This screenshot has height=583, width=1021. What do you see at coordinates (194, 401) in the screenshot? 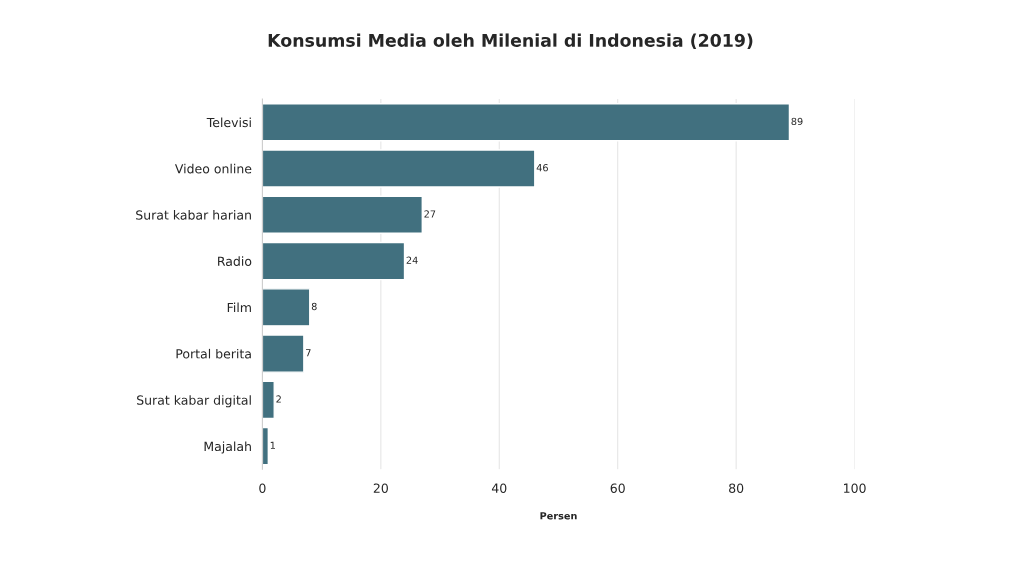
I see `y-tick-label: Surat kabar digital` at bounding box center [194, 401].